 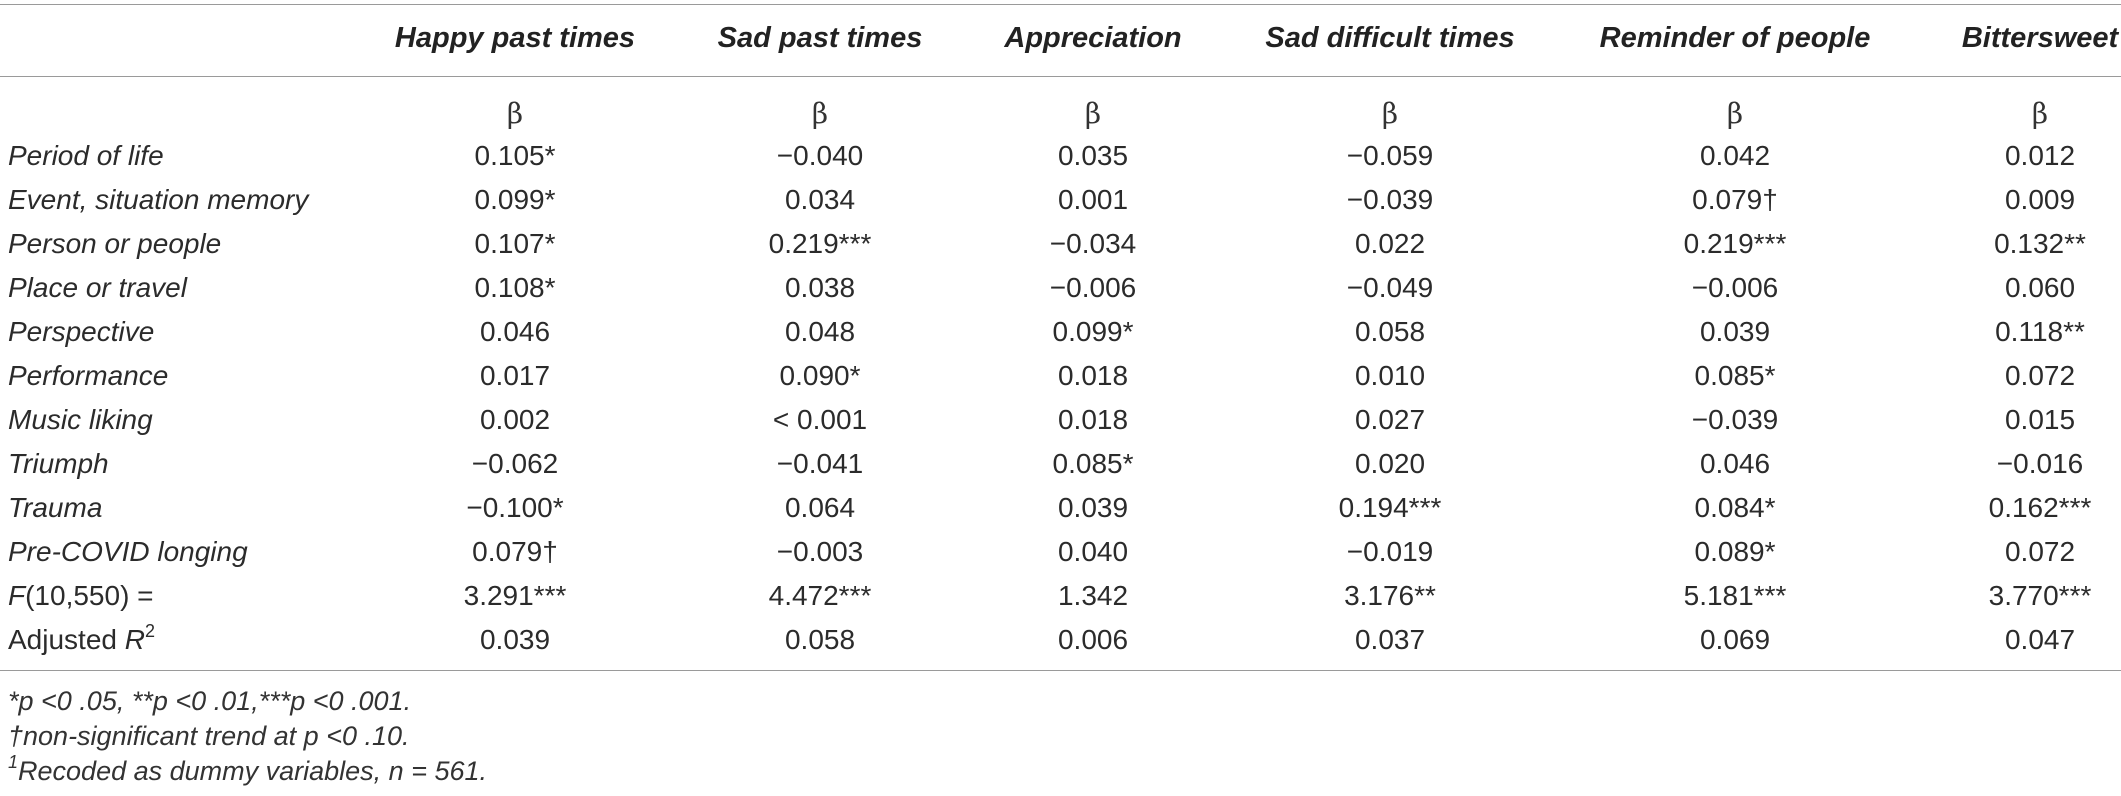 What do you see at coordinates (1093, 595) in the screenshot?
I see `table-cell: 1.342` at bounding box center [1093, 595].